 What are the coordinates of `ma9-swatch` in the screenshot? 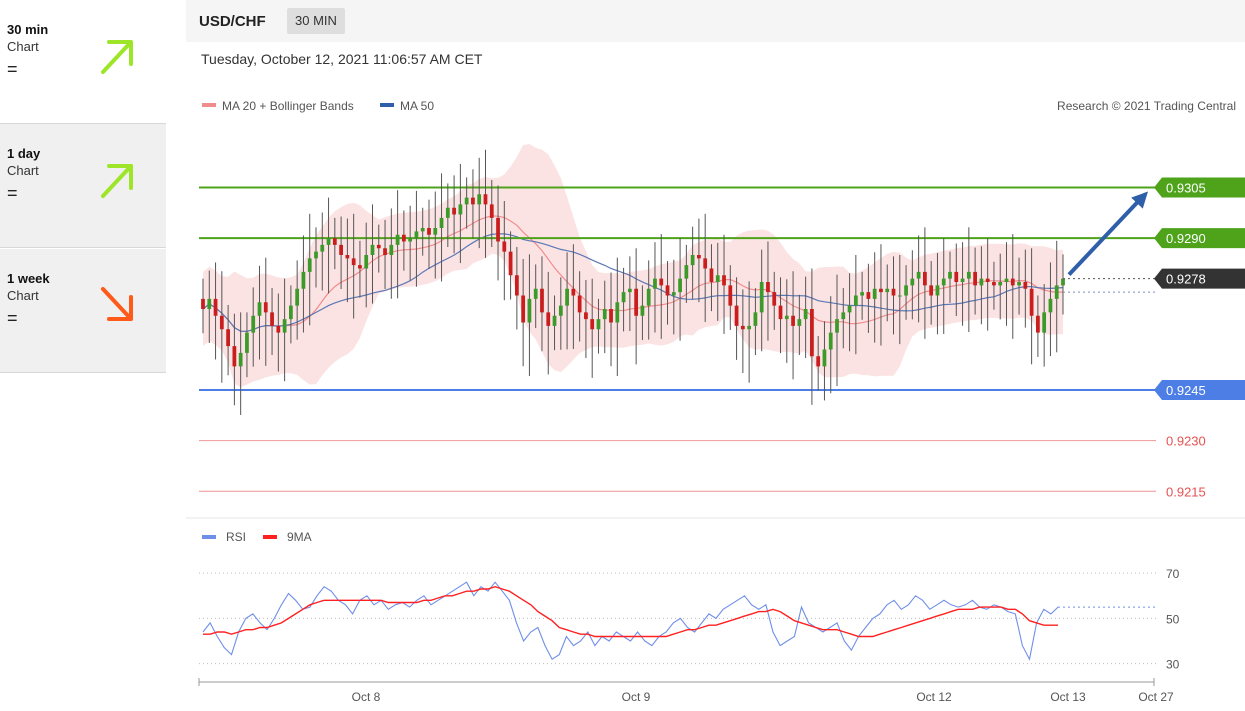 It's located at (270, 537).